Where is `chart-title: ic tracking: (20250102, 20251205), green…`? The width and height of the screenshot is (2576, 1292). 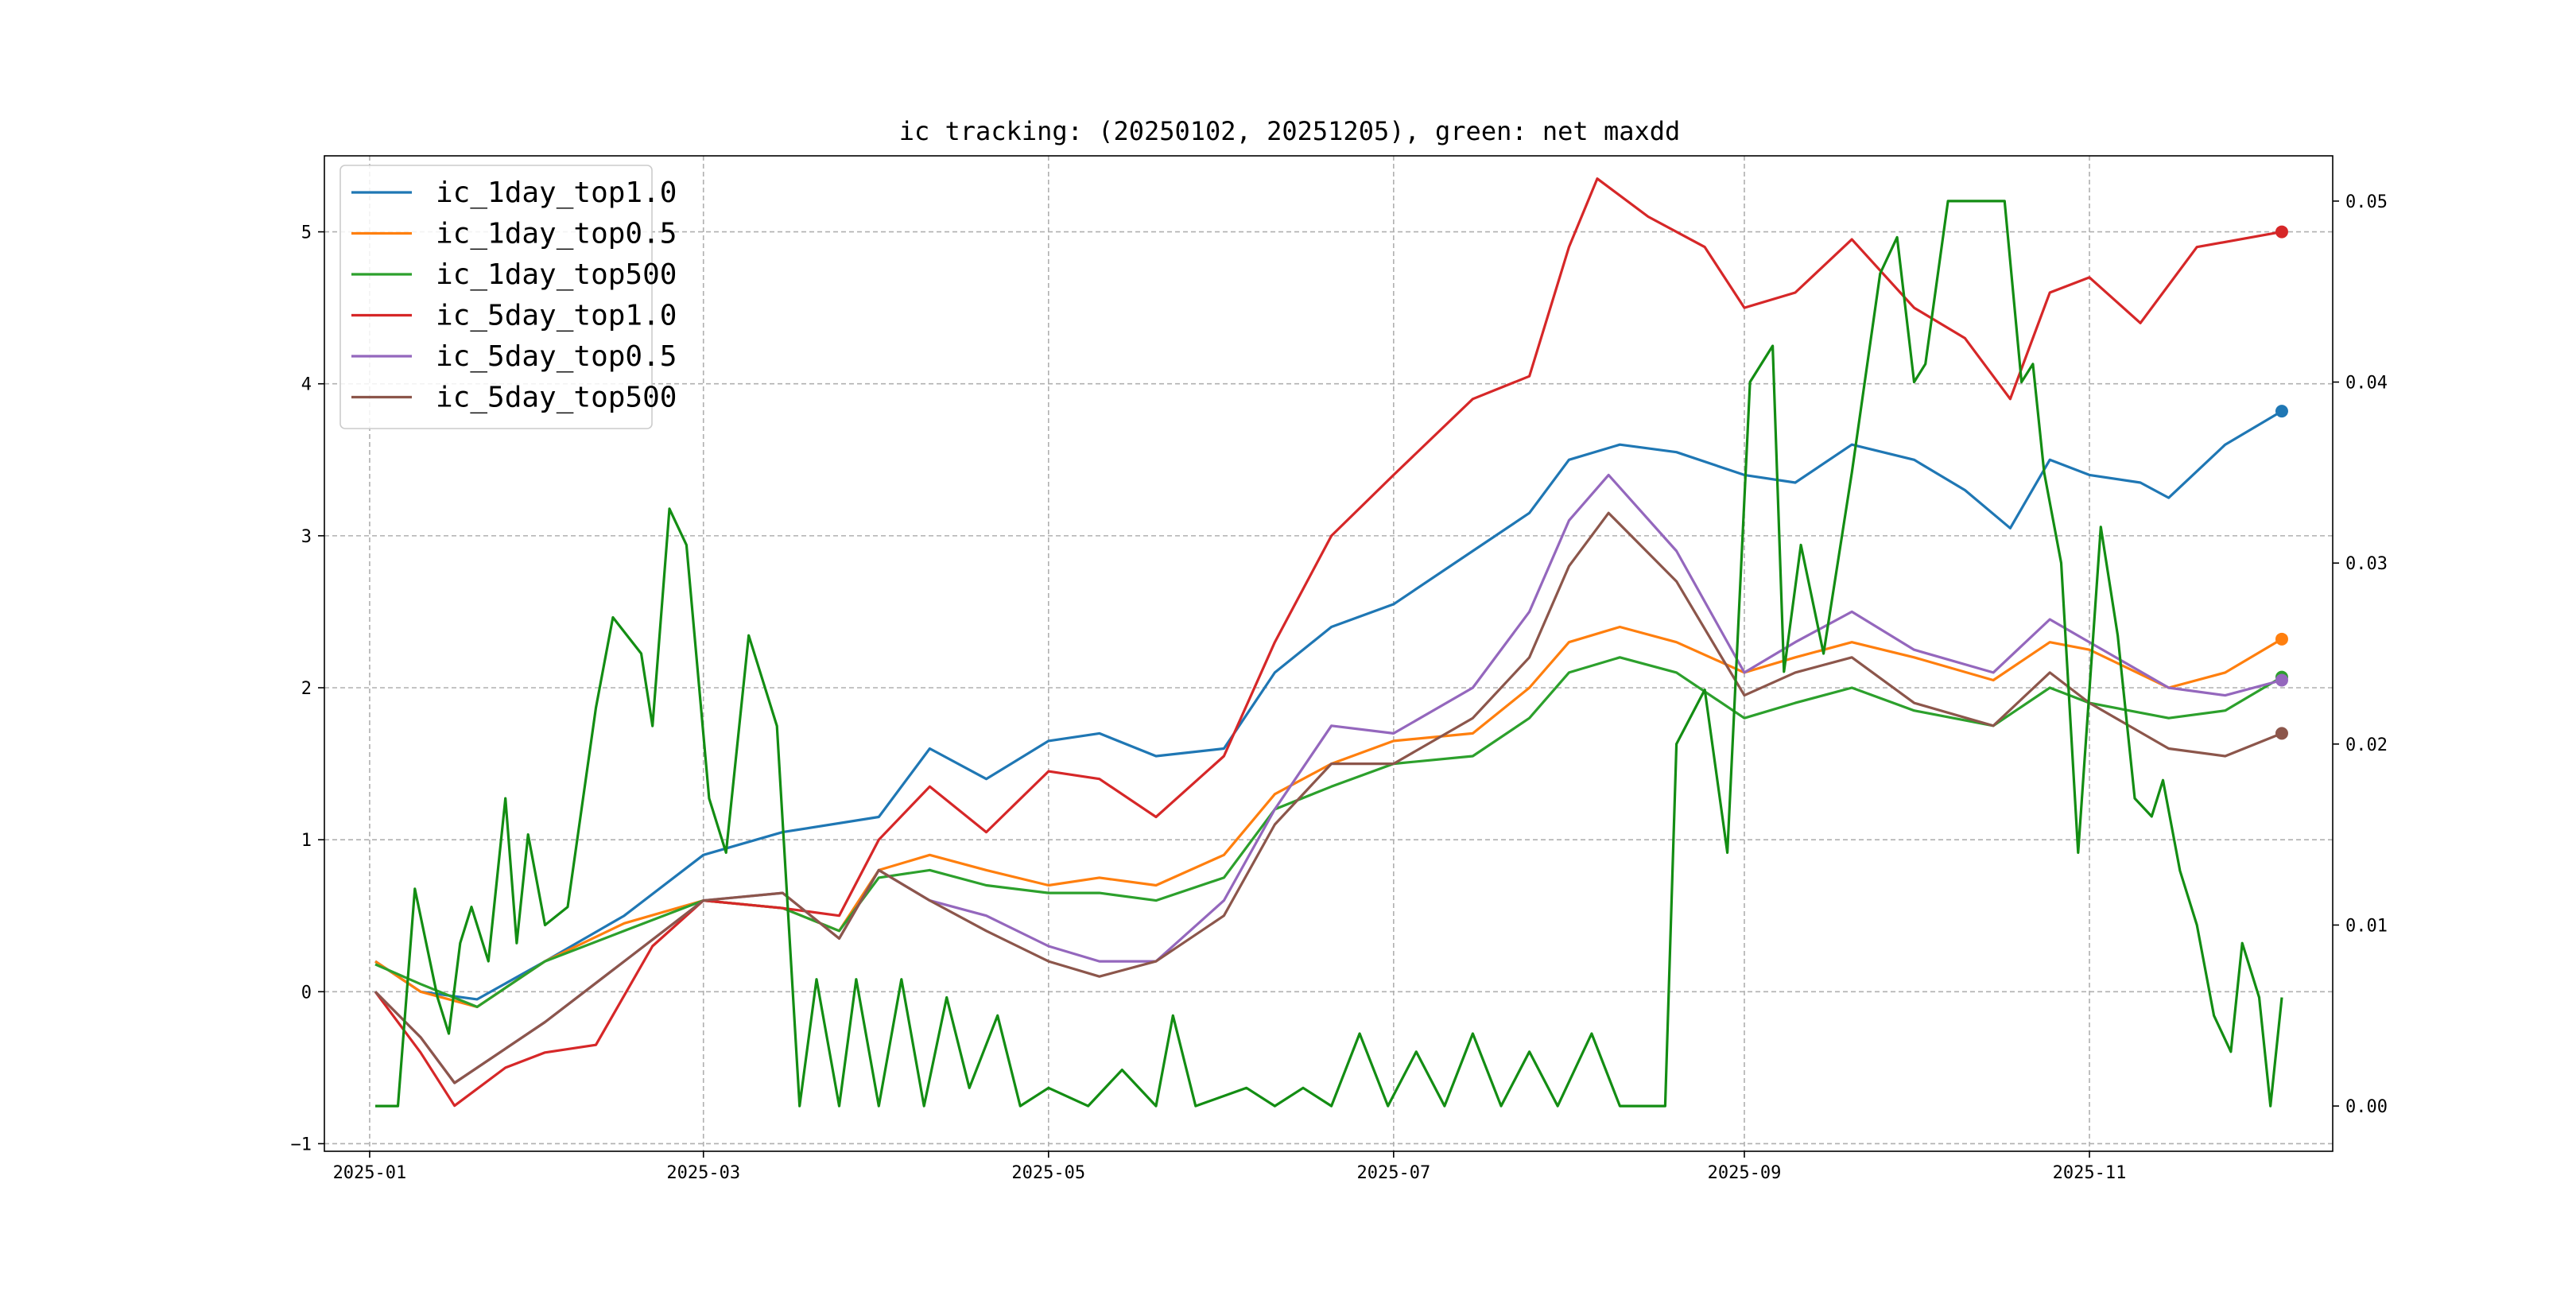 chart-title: ic tracking: (20250102, 20251205), green… is located at coordinates (1290, 131).